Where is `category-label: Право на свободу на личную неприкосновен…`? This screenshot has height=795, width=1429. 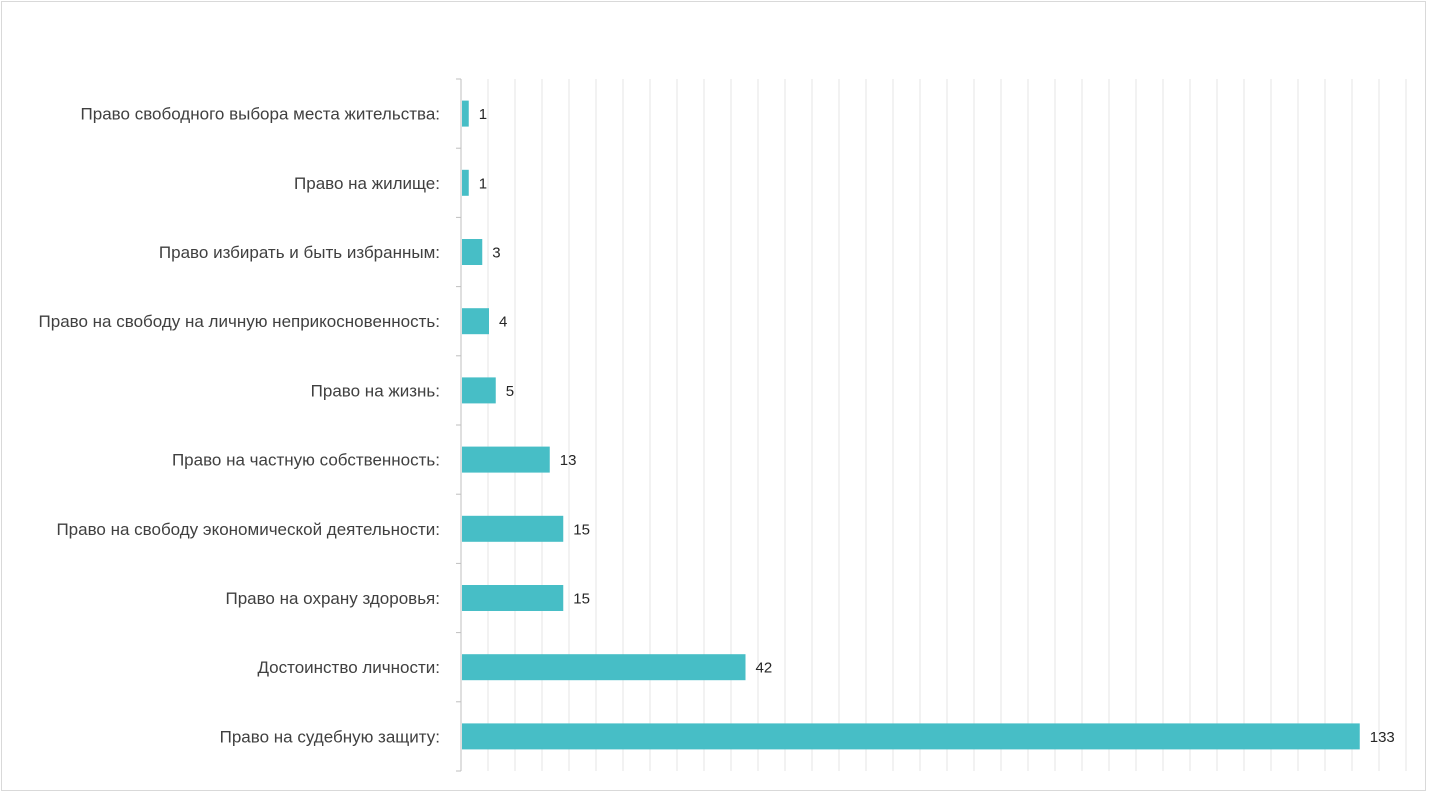 category-label: Право на свободу на личную неприкосновен… is located at coordinates (239, 321).